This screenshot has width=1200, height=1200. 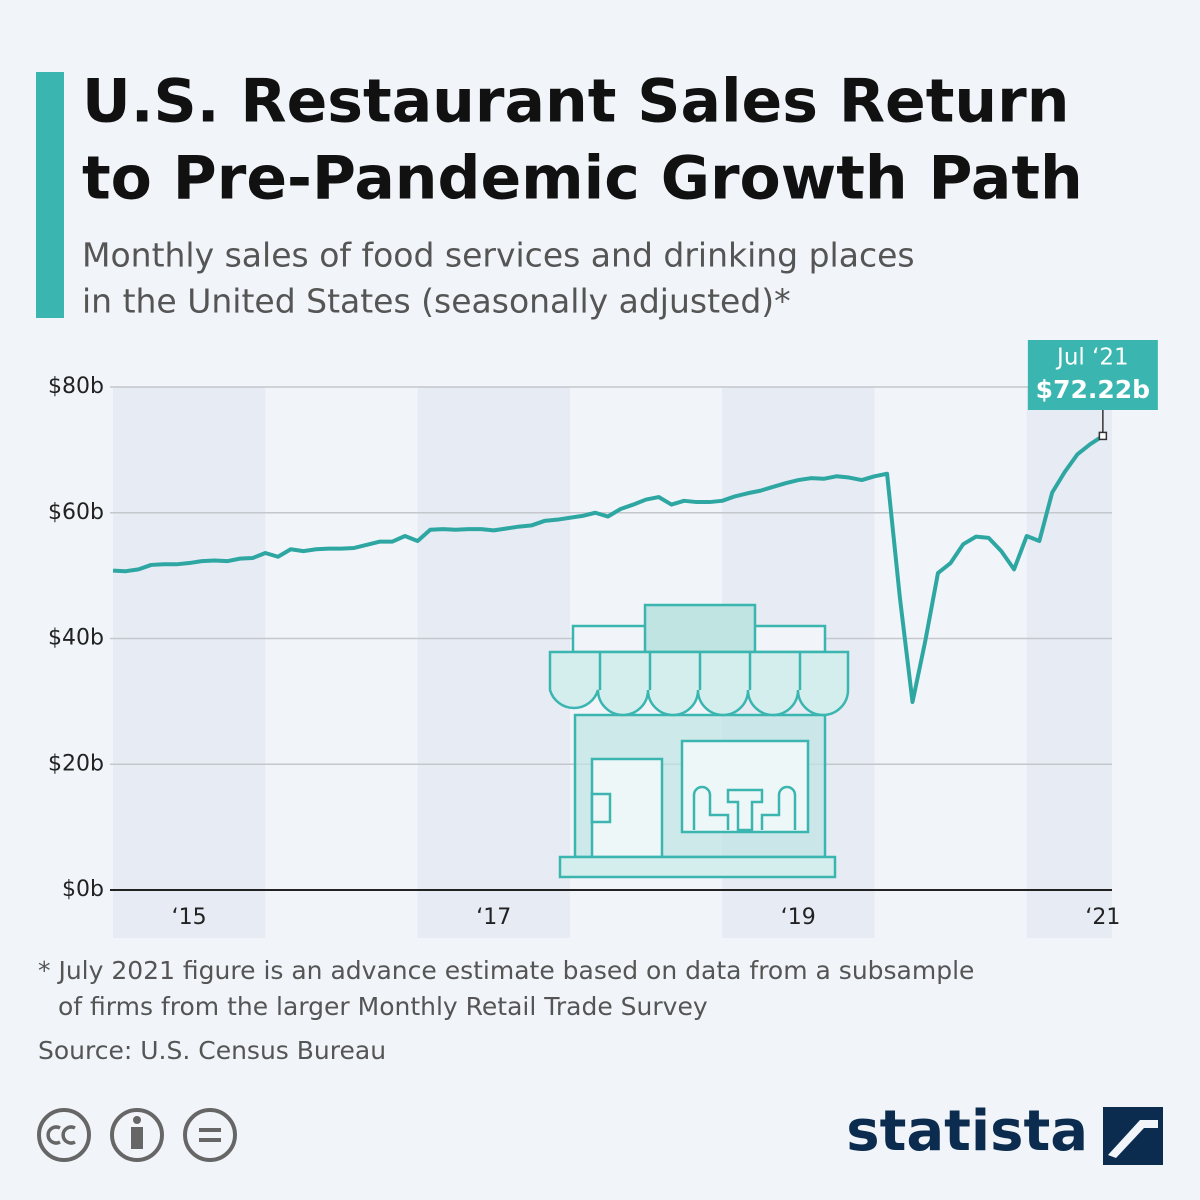 I want to click on end-marker, so click(x=1103, y=436).